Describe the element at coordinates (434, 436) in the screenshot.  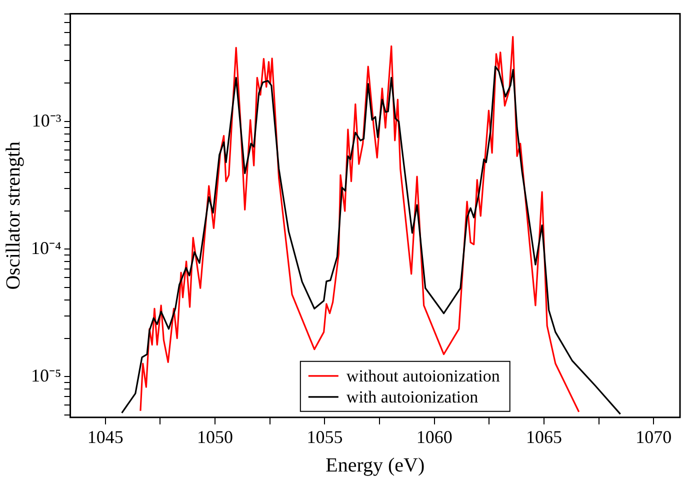
I see `x-tick-label: 1060` at that location.